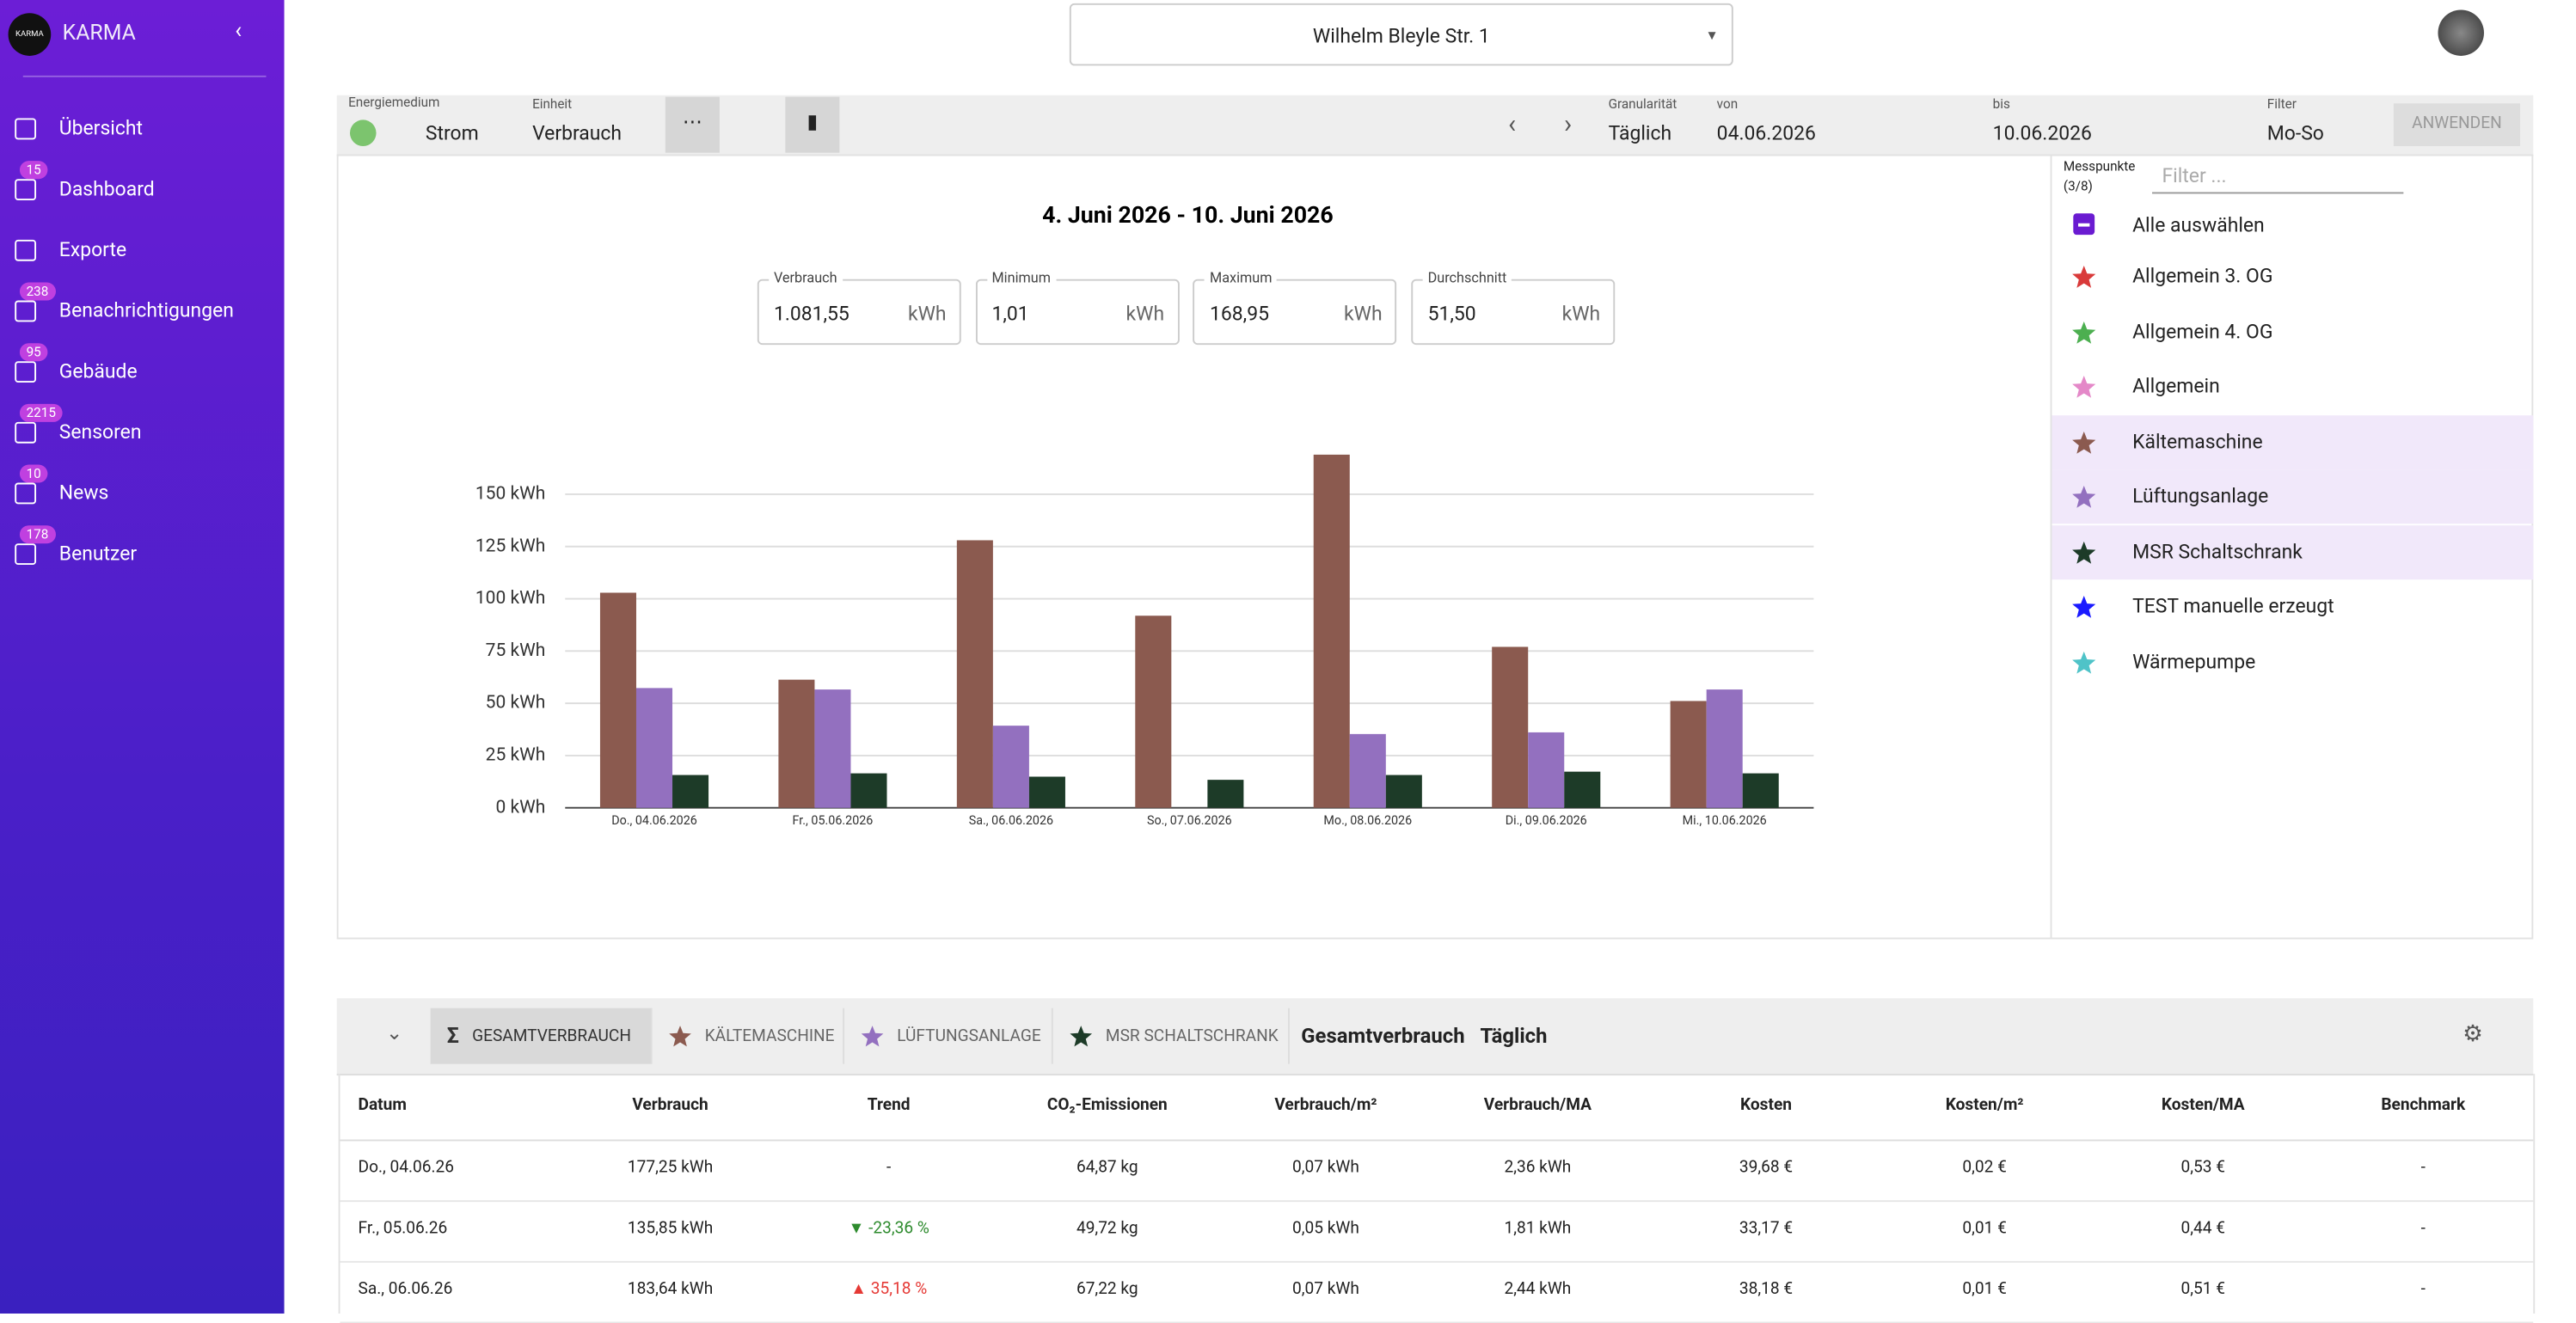 This screenshot has height=1323, width=2576. Describe the element at coordinates (1451, 314) in the screenshot. I see `stat-value: 51,50` at that location.